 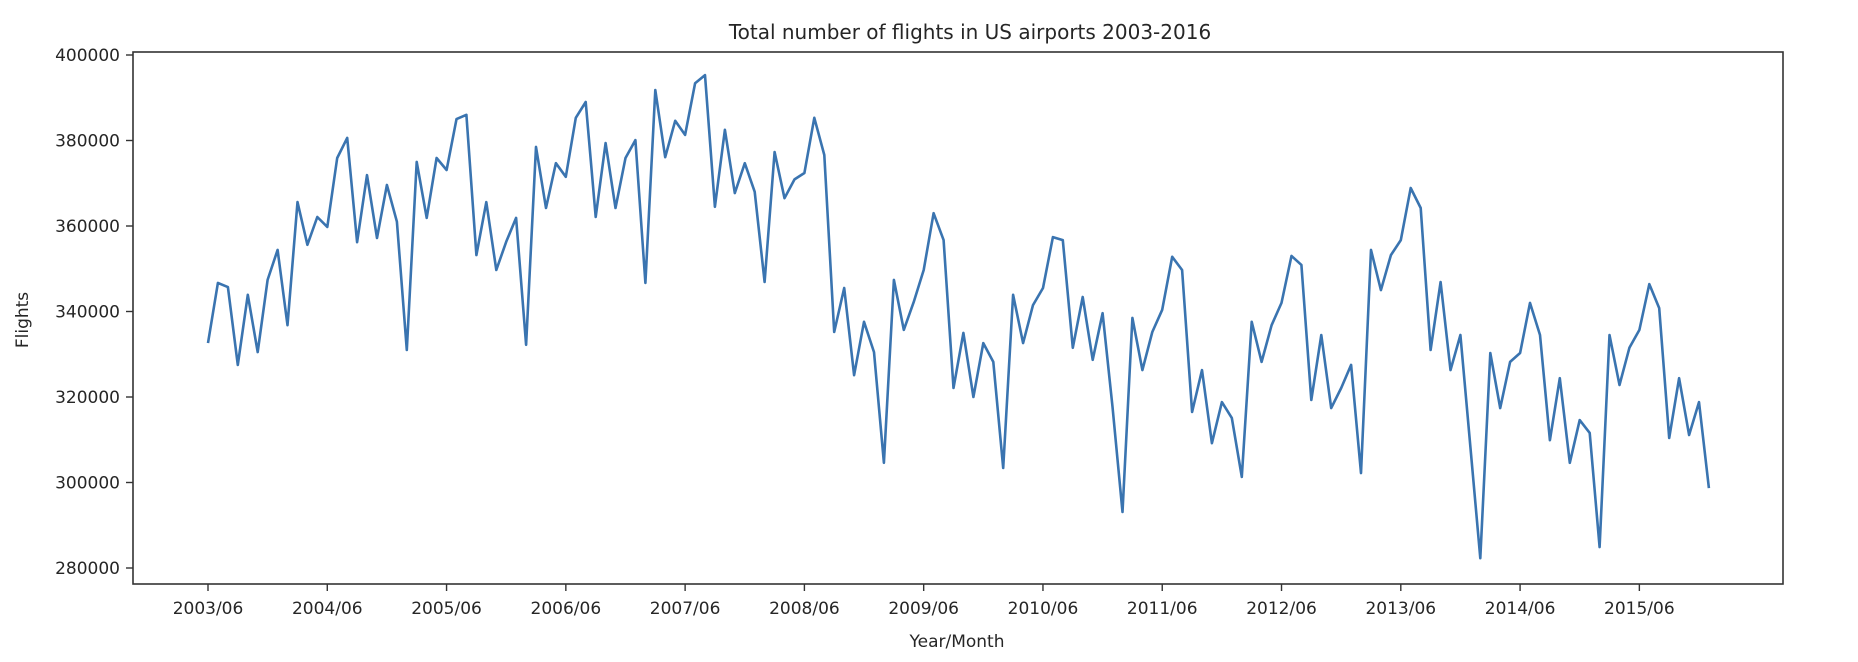 I want to click on x-axis-label: Year/Month, so click(x=956, y=642).